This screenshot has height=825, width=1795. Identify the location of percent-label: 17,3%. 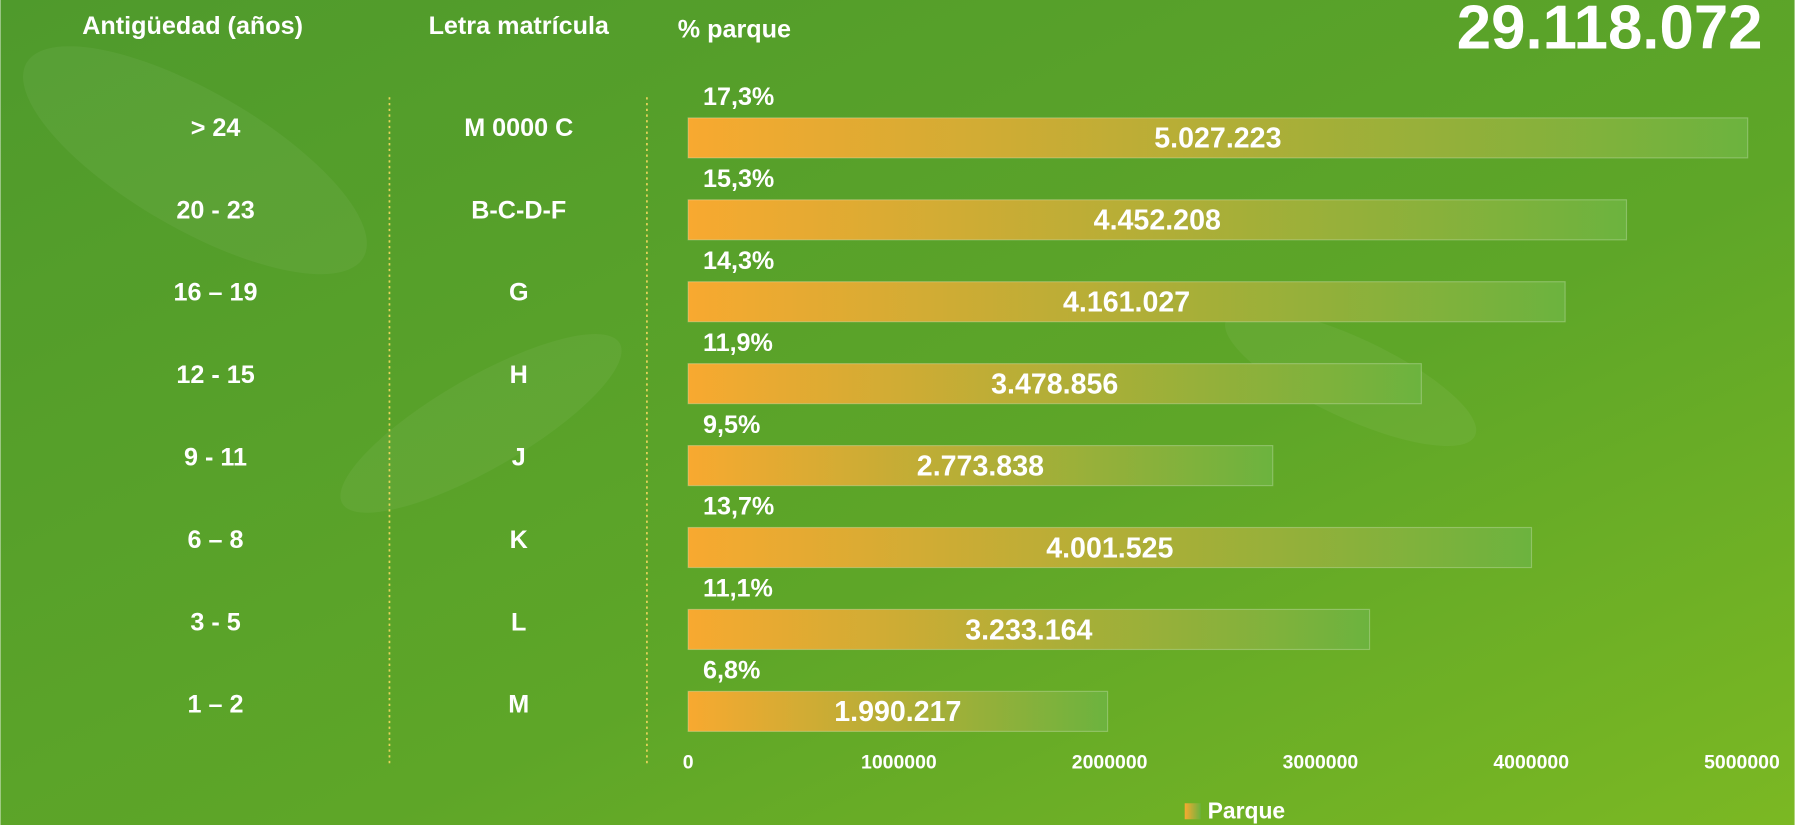
(738, 97).